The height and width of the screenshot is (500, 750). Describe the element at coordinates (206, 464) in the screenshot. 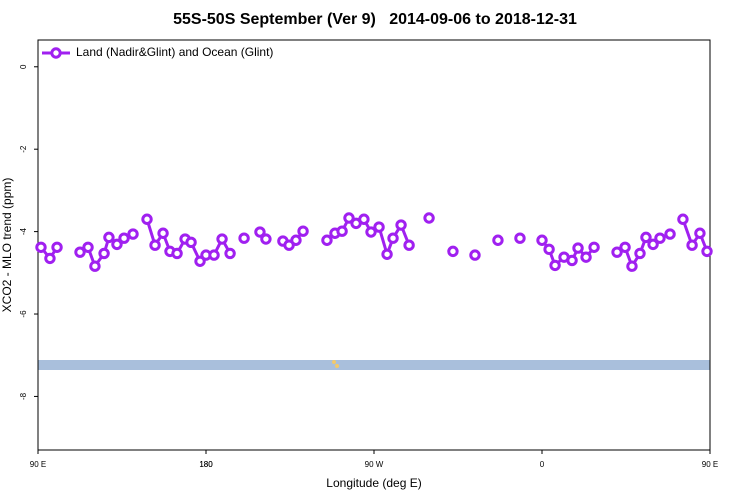

I see `x-tick-label: 180` at that location.